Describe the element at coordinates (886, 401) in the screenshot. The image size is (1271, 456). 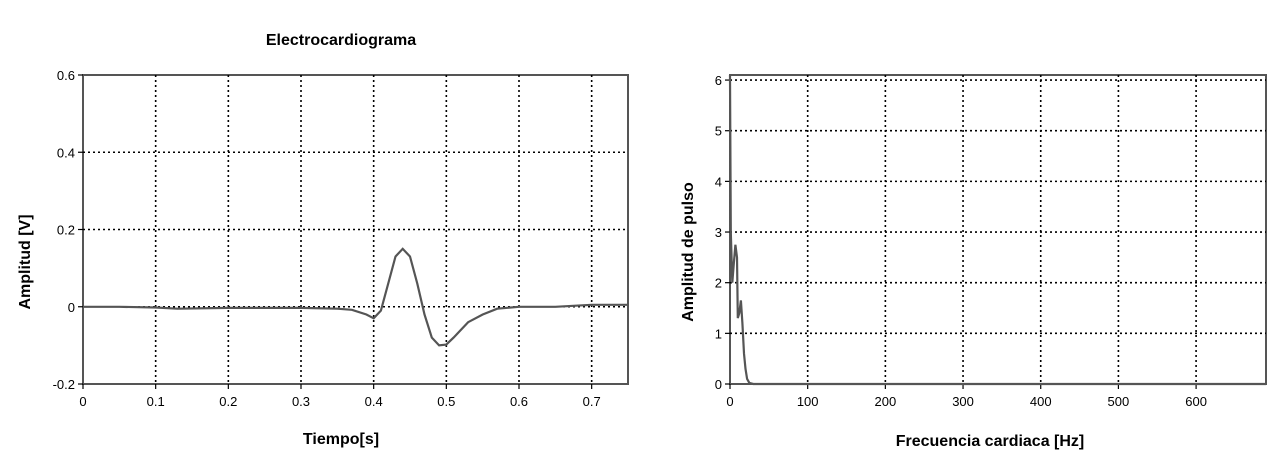
I see `spectrum-x-tick-label: 200` at that location.